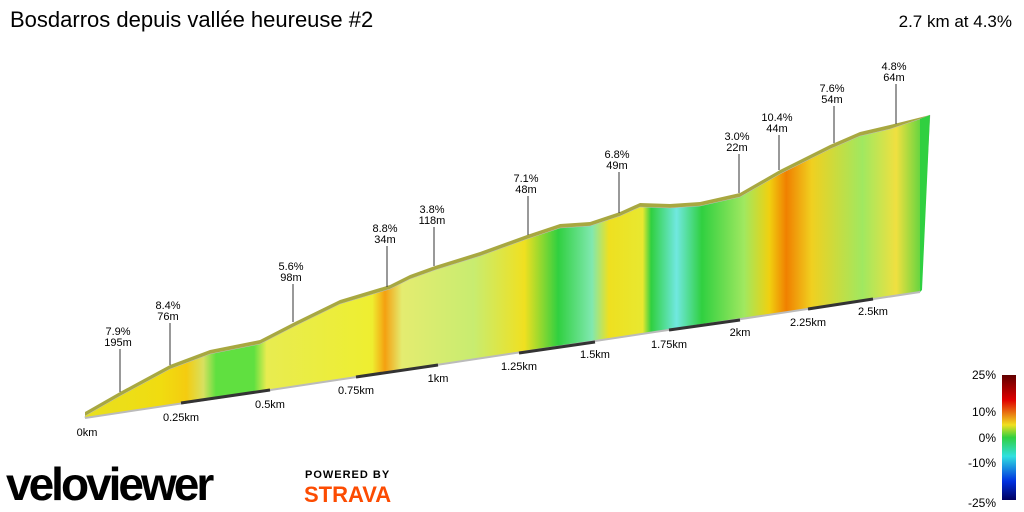 The height and width of the screenshot is (512, 1024). What do you see at coordinates (270, 405) in the screenshot?
I see `distance-label: 0.5km` at bounding box center [270, 405].